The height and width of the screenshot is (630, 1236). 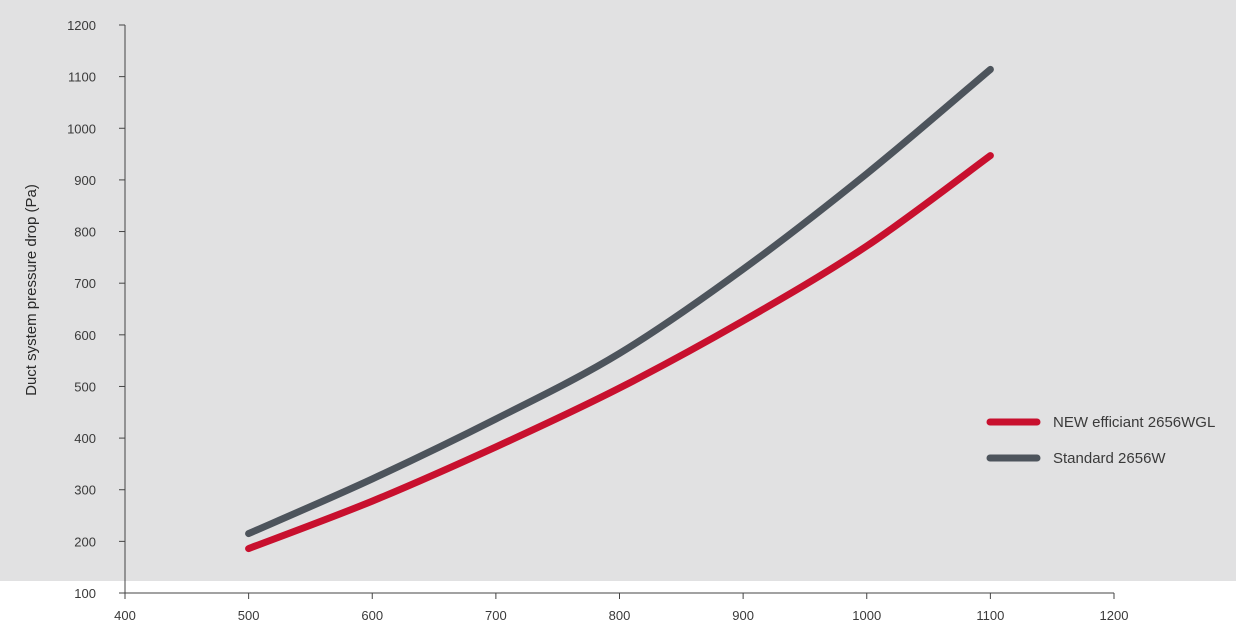 I want to click on legend-label: NEW efficiant 2656WGL, so click(x=1134, y=422).